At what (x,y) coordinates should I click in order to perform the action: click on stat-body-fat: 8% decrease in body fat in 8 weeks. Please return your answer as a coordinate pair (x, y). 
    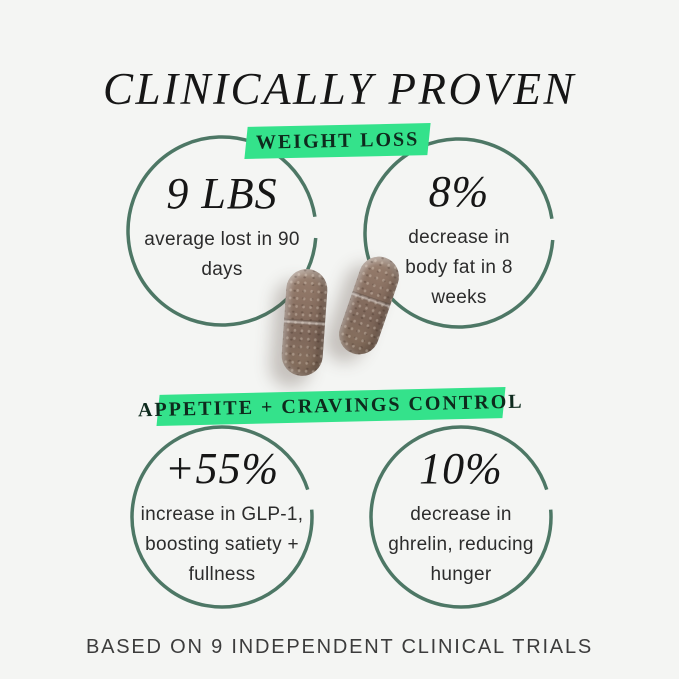
    Looking at the image, I should click on (459, 240).